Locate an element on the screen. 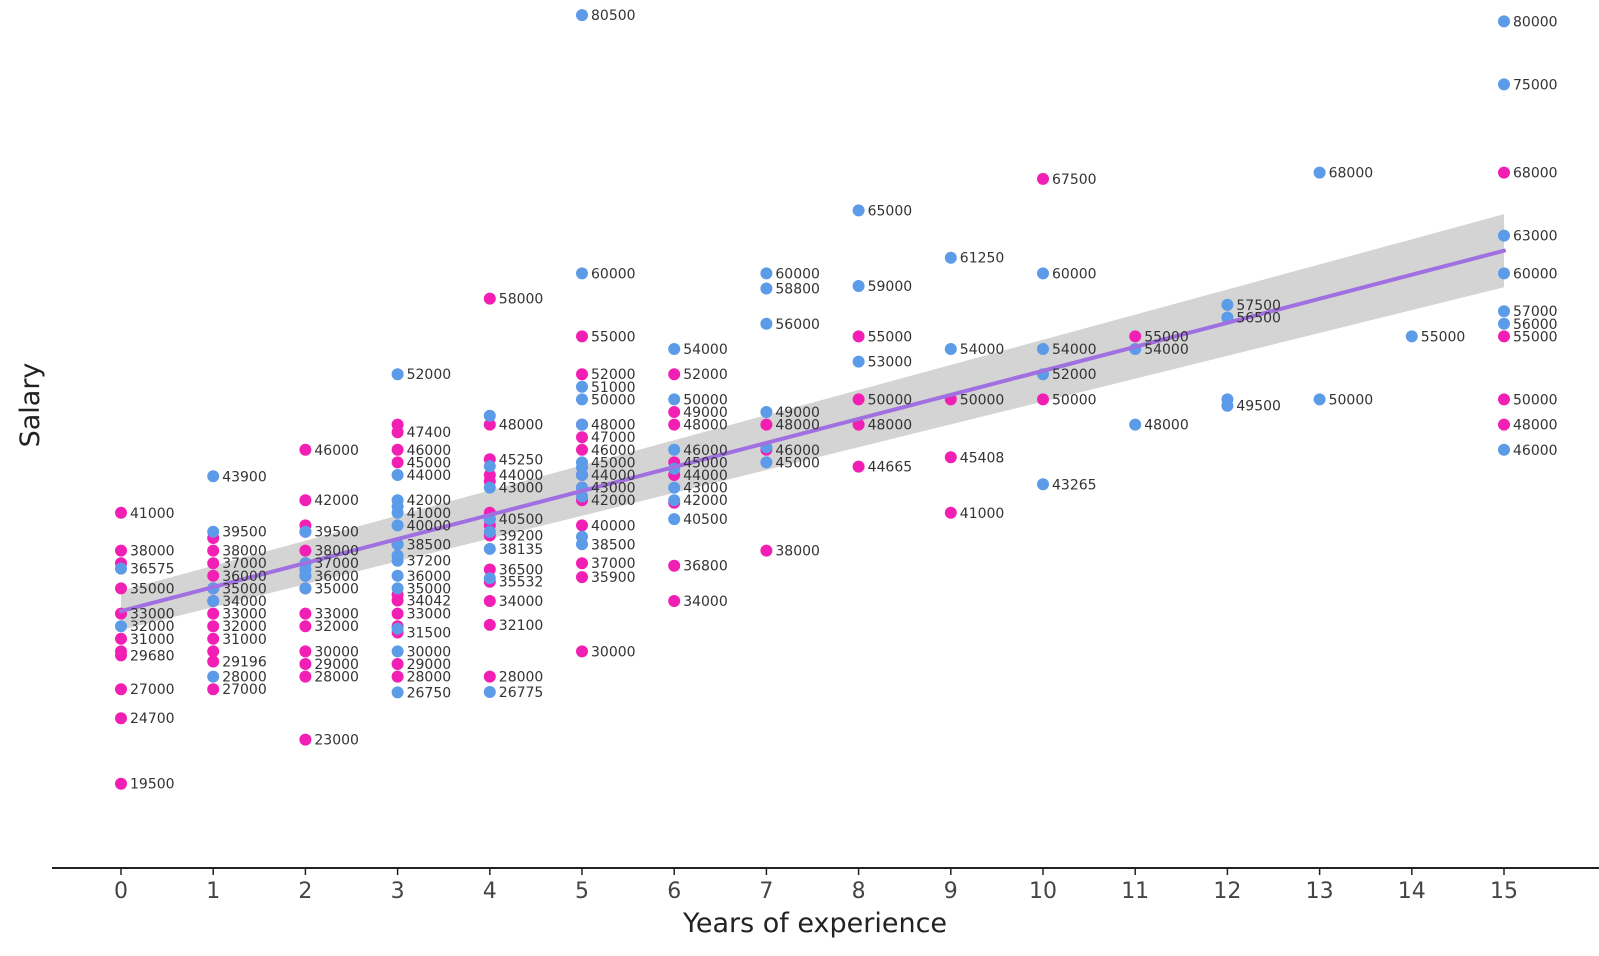  x-axis: 0 1 2 3 4 5 6 7 8 9 10 11 12 13 14 15 is located at coordinates (825, 885).